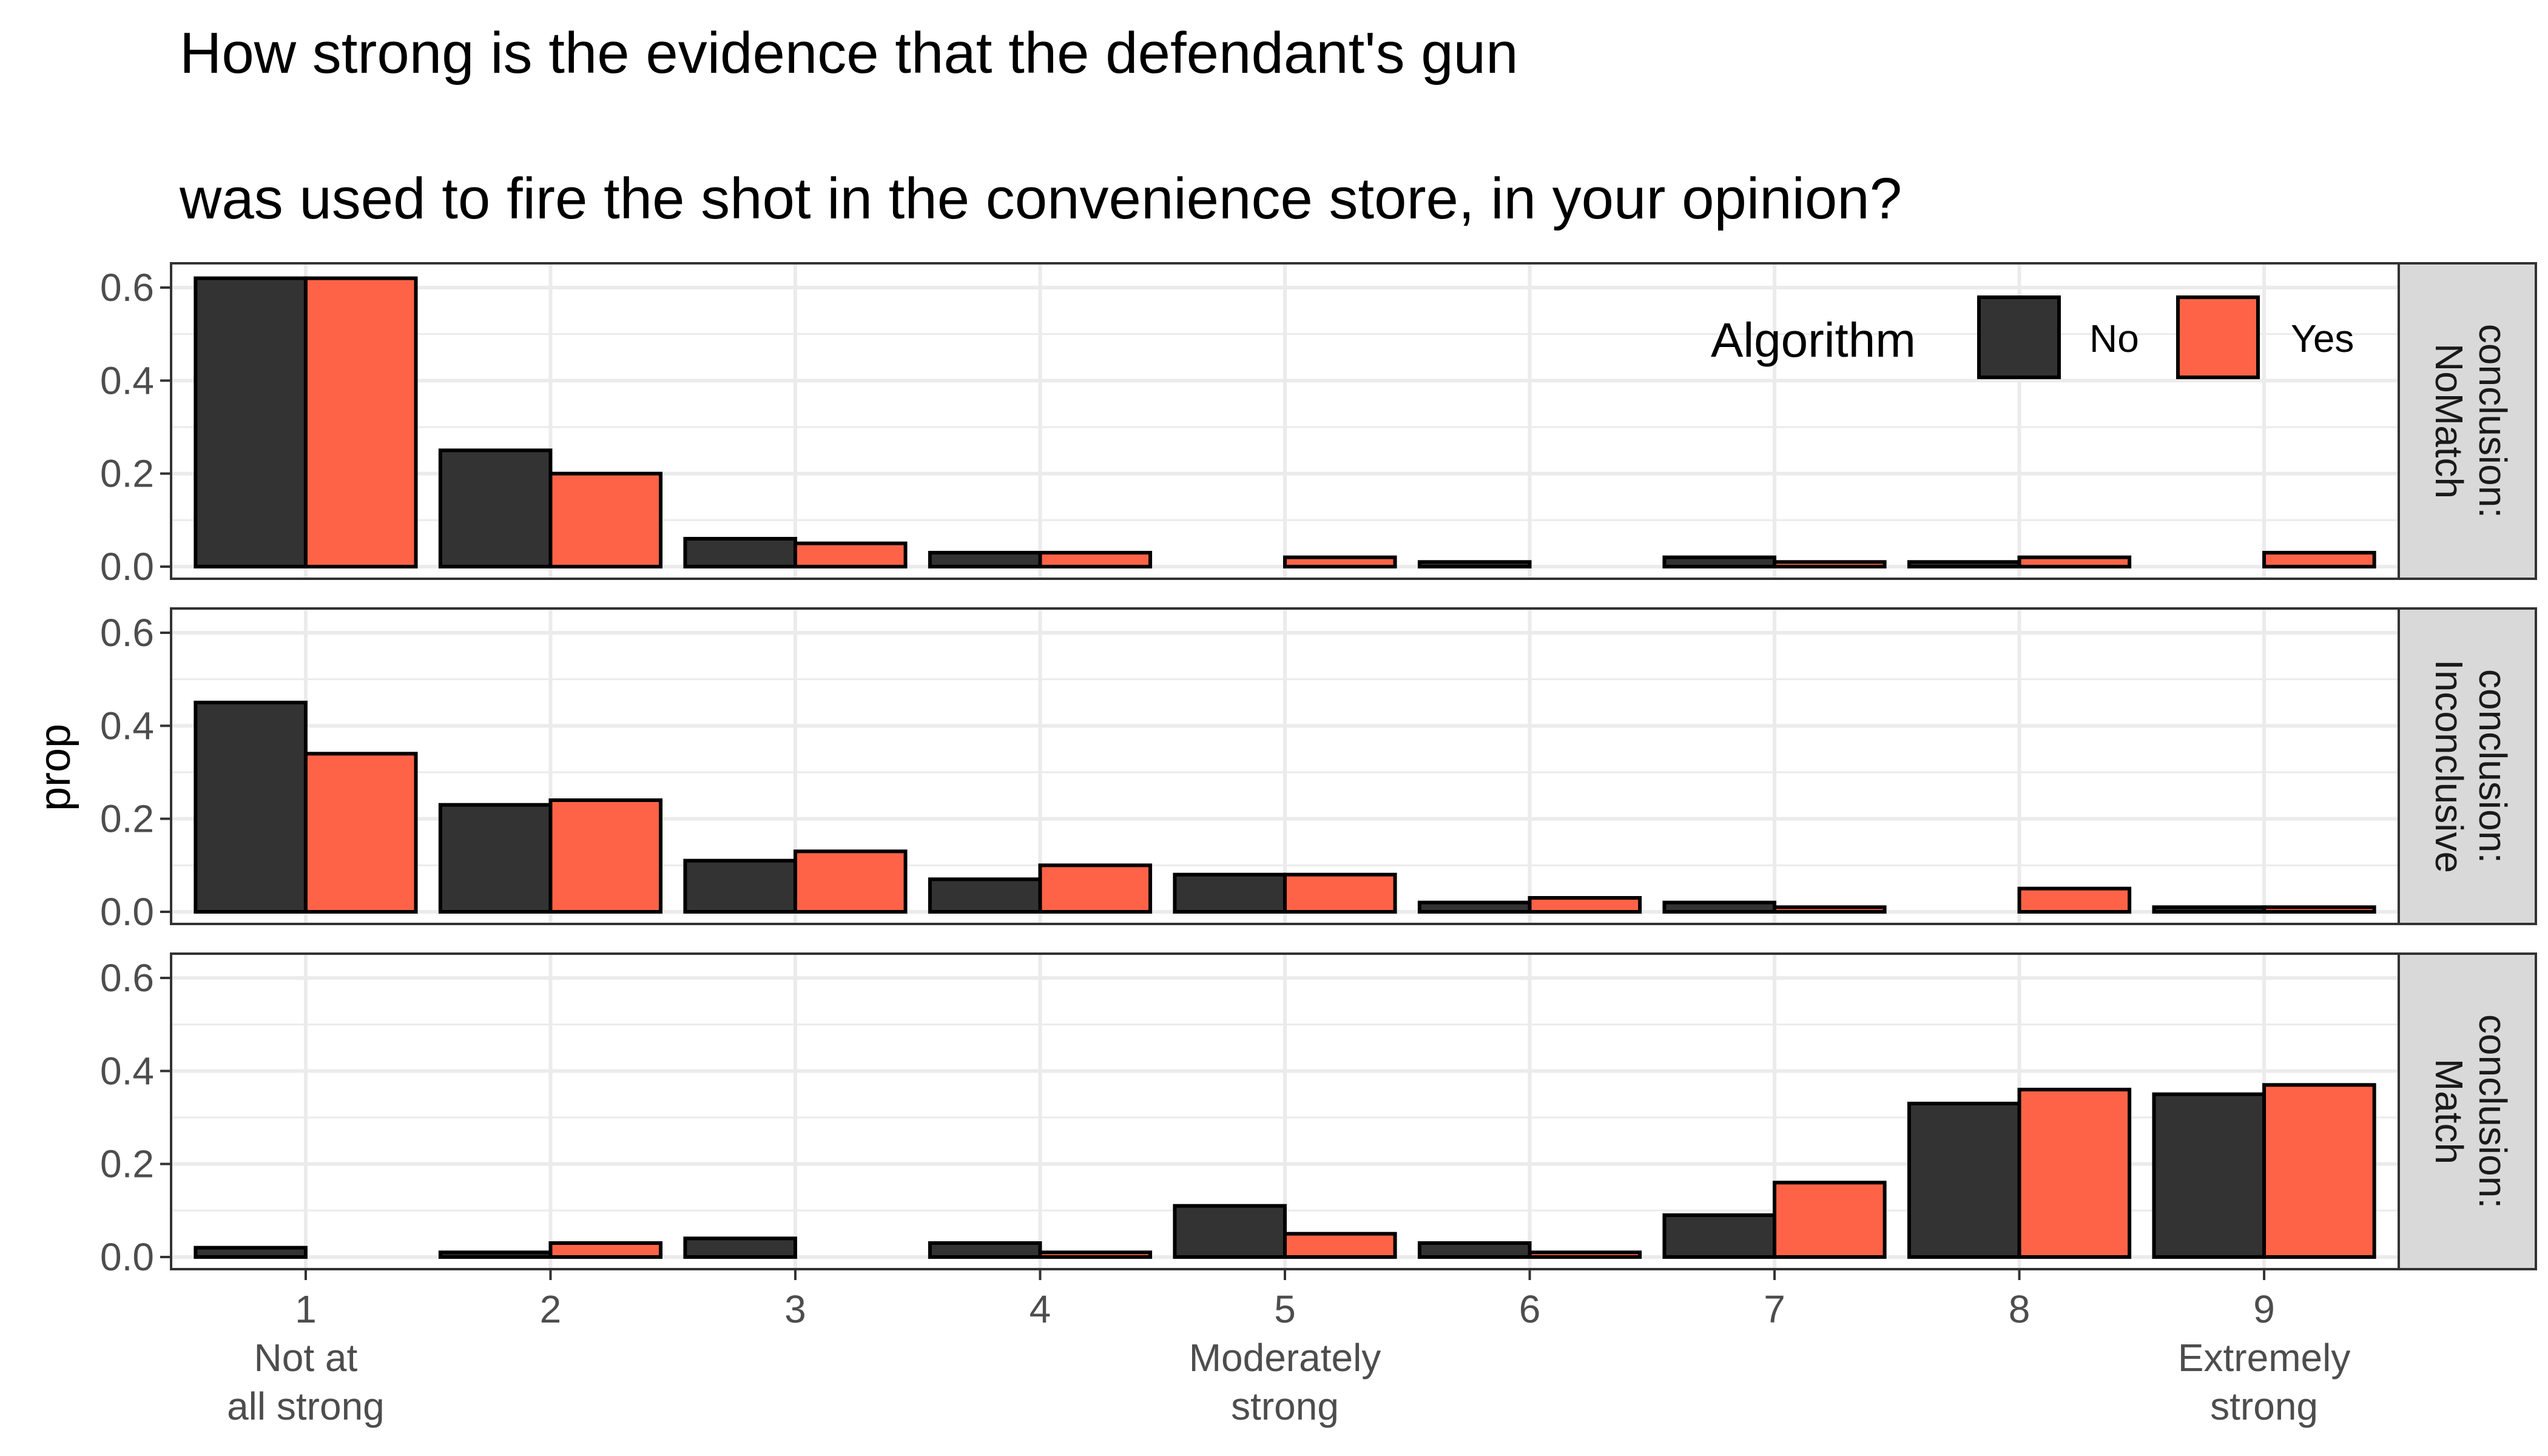 This screenshot has height=1456, width=2548. I want to click on legend-key-no, so click(2019, 337).